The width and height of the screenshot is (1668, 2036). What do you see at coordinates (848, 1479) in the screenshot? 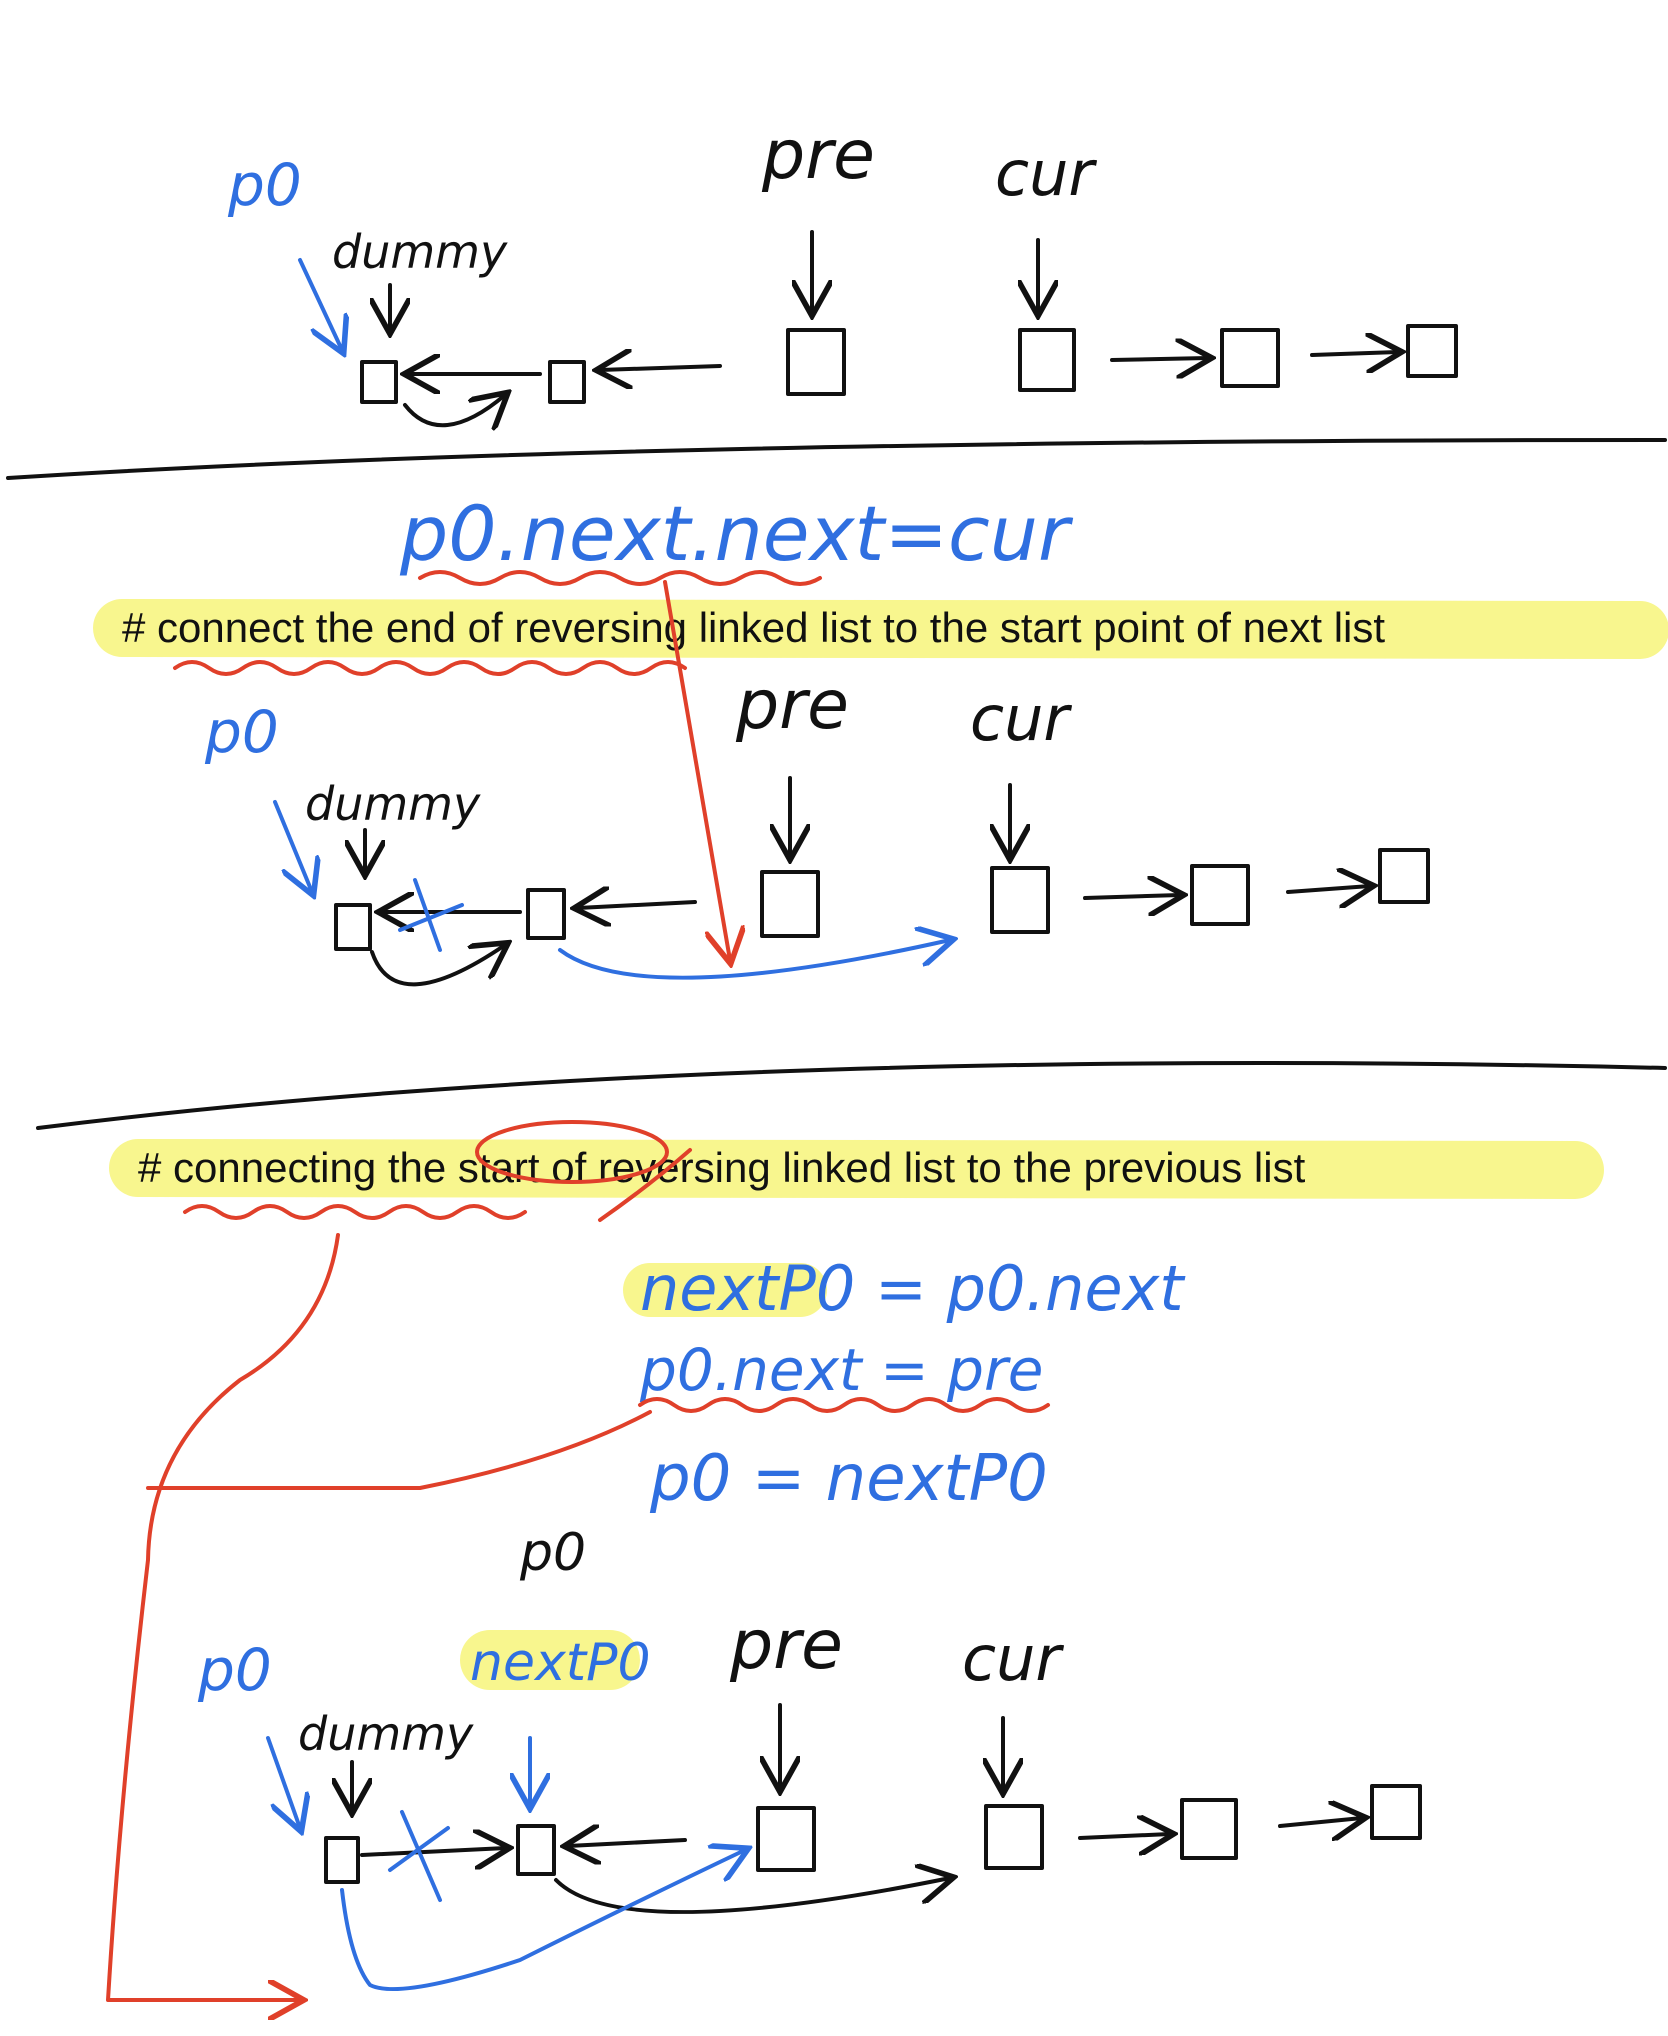
I see `code-line-advance: p0 = nextP0` at bounding box center [848, 1479].